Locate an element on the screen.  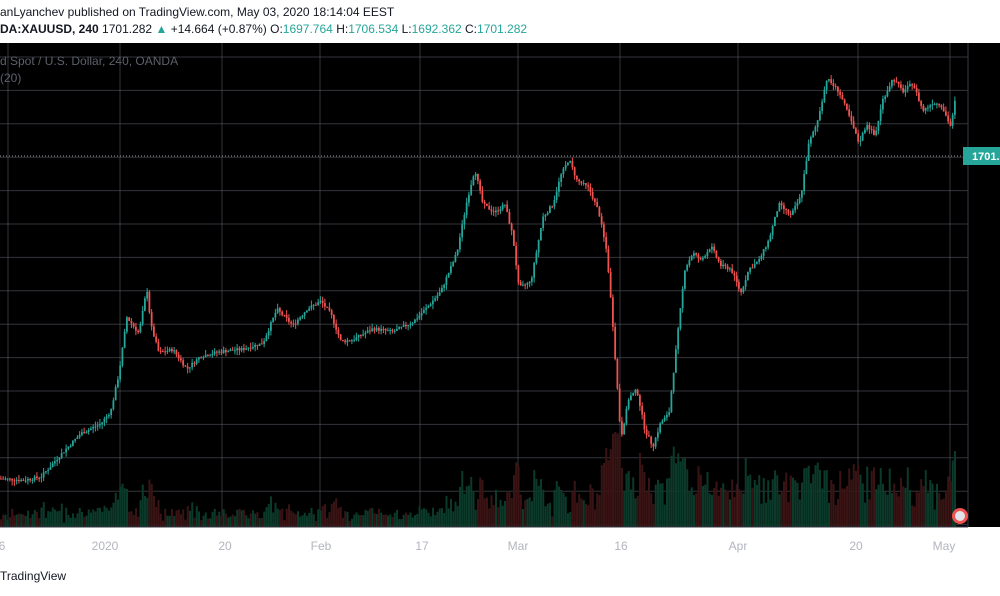
scroll-to-realtime-icon-center is located at coordinates (960, 516).